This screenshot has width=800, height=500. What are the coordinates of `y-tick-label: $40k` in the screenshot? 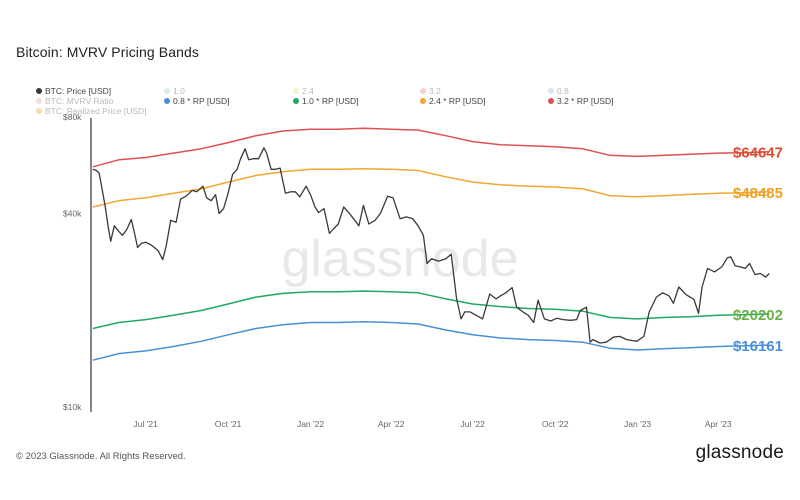 It's located at (72, 214).